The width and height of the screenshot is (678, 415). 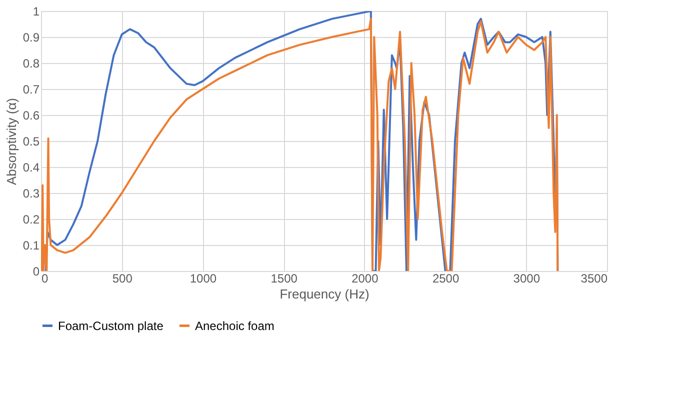 What do you see at coordinates (203, 279) in the screenshot?
I see `x-tick-label: 1000` at bounding box center [203, 279].